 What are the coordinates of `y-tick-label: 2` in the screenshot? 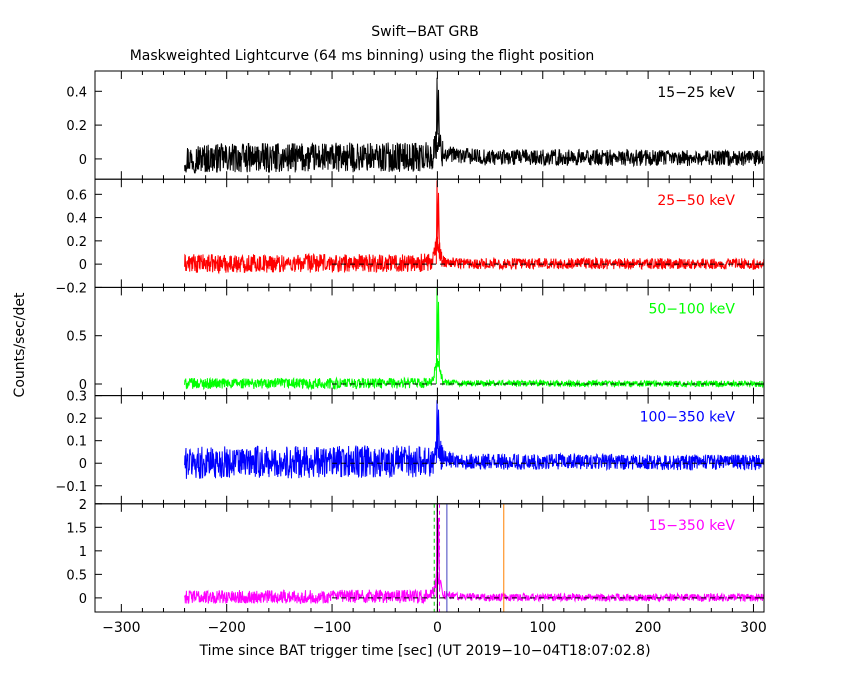 It's located at (83, 505).